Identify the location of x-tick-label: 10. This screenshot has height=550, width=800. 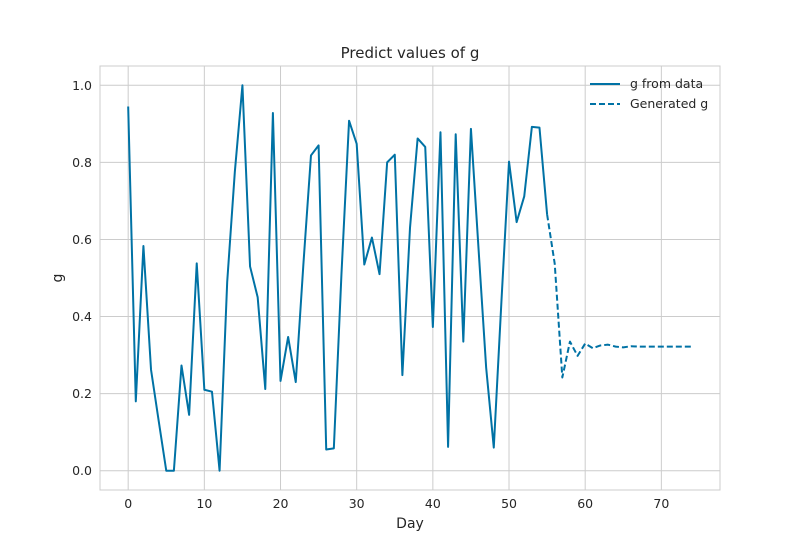
(204, 503).